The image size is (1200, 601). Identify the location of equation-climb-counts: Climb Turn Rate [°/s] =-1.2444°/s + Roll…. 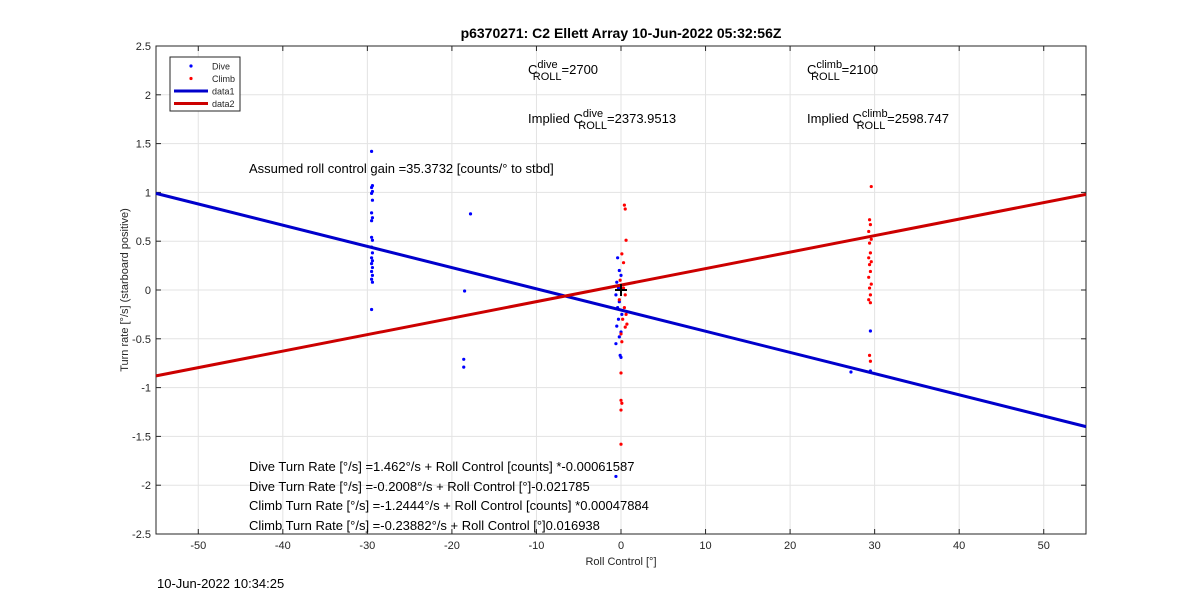
(449, 505).